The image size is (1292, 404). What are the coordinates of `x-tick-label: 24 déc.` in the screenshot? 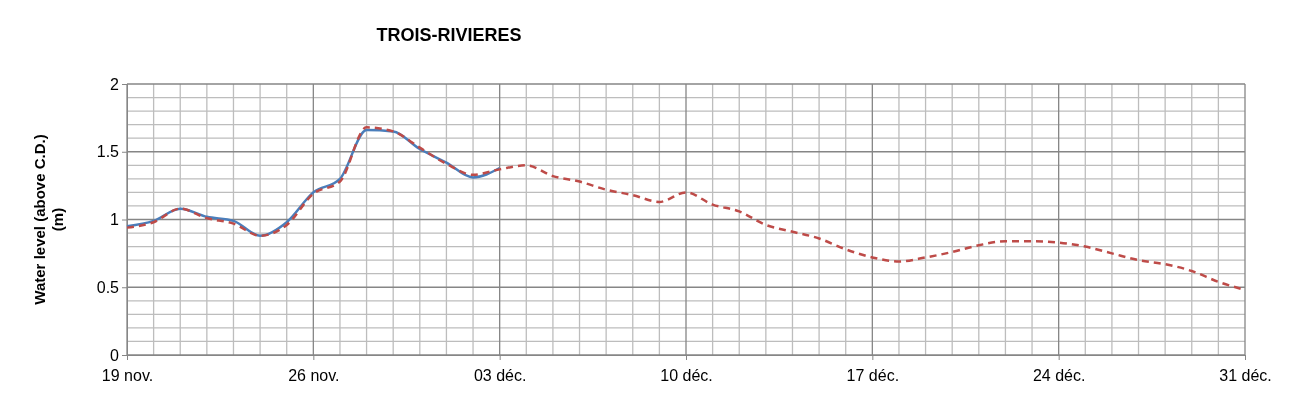 It's located at (1059, 375).